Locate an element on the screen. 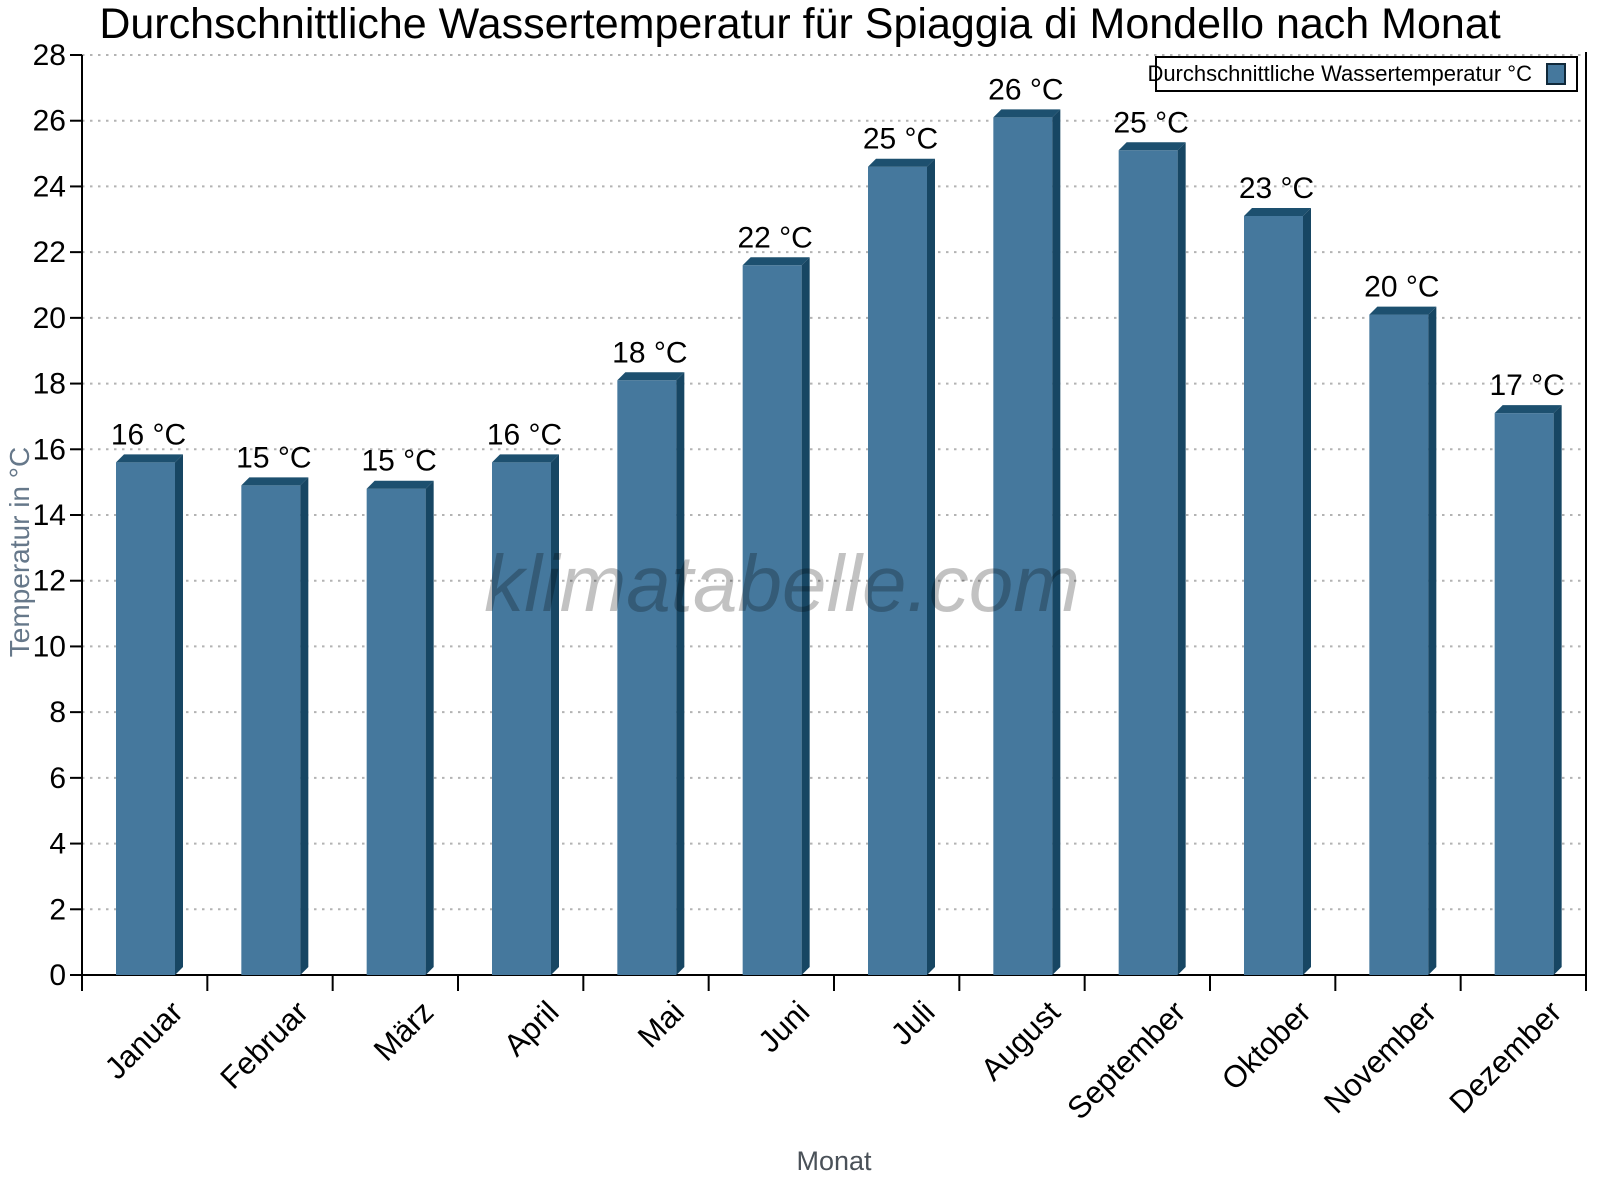  bar-juni is located at coordinates (772, 620).